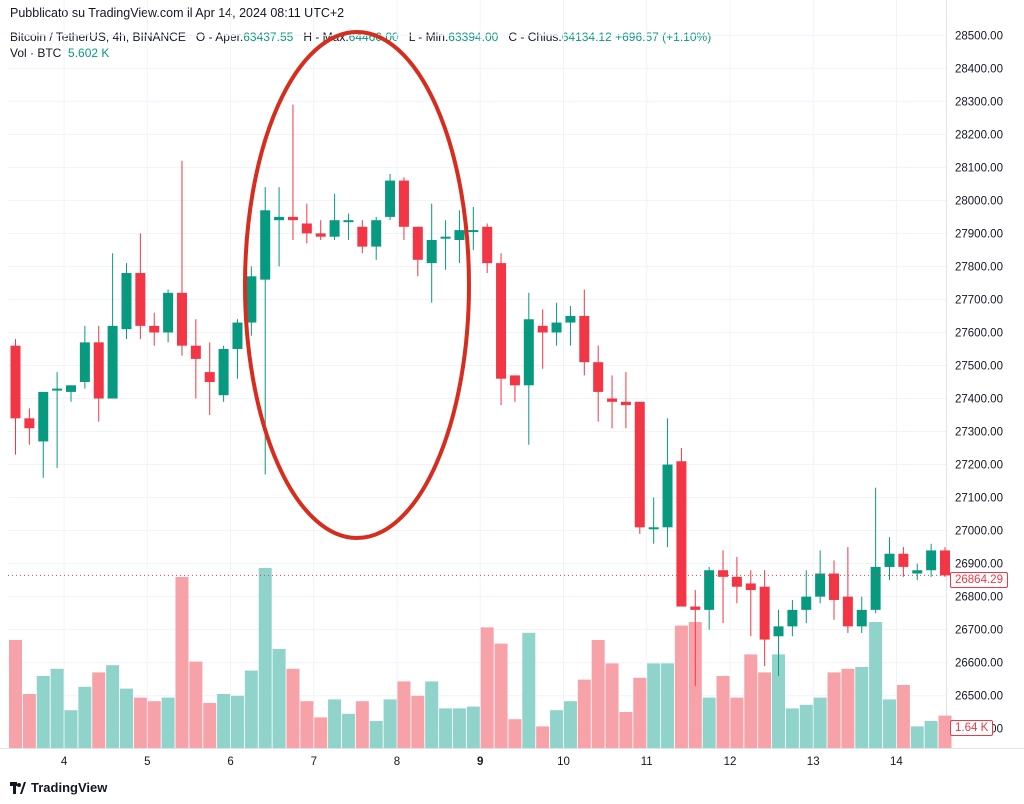  I want to click on tradingview-logo-icon, so click(18, 787).